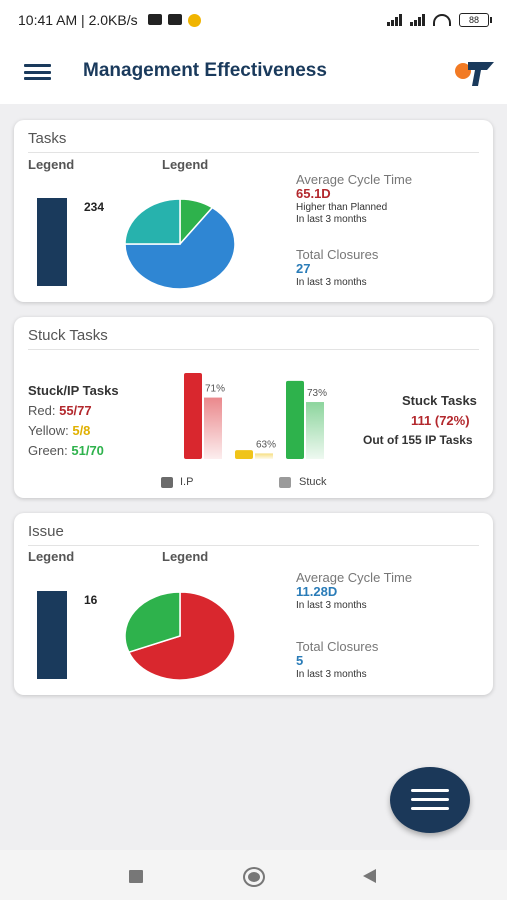  Describe the element at coordinates (303, 268) in the screenshot. I see `tasks-closures-value: 27` at that location.